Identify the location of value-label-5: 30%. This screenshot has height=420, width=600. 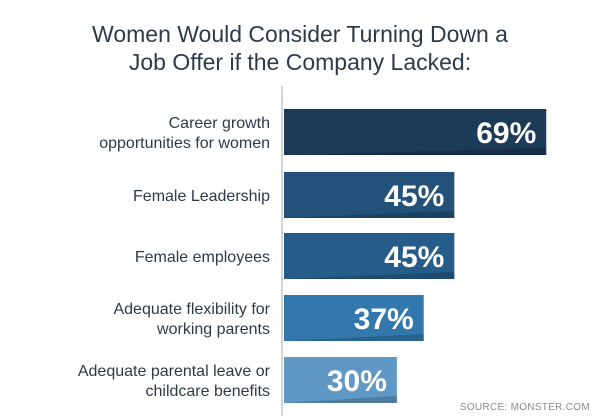
(357, 381).